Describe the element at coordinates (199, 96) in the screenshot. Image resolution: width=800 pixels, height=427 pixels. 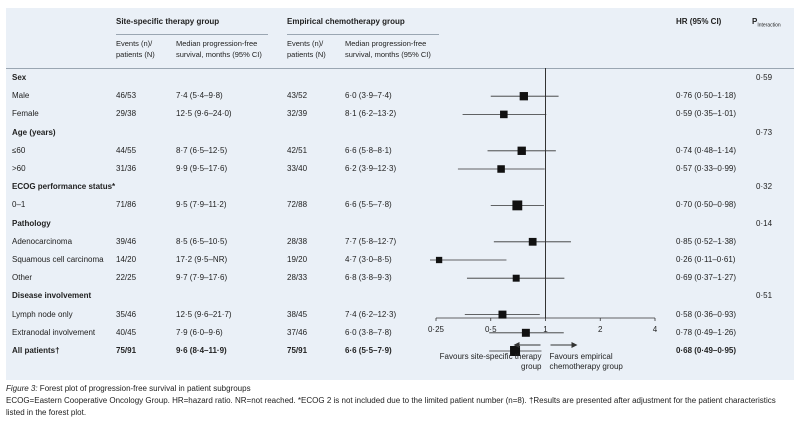
I see `g1-median-value: 7·4 (5·4–9·8)` at that location.